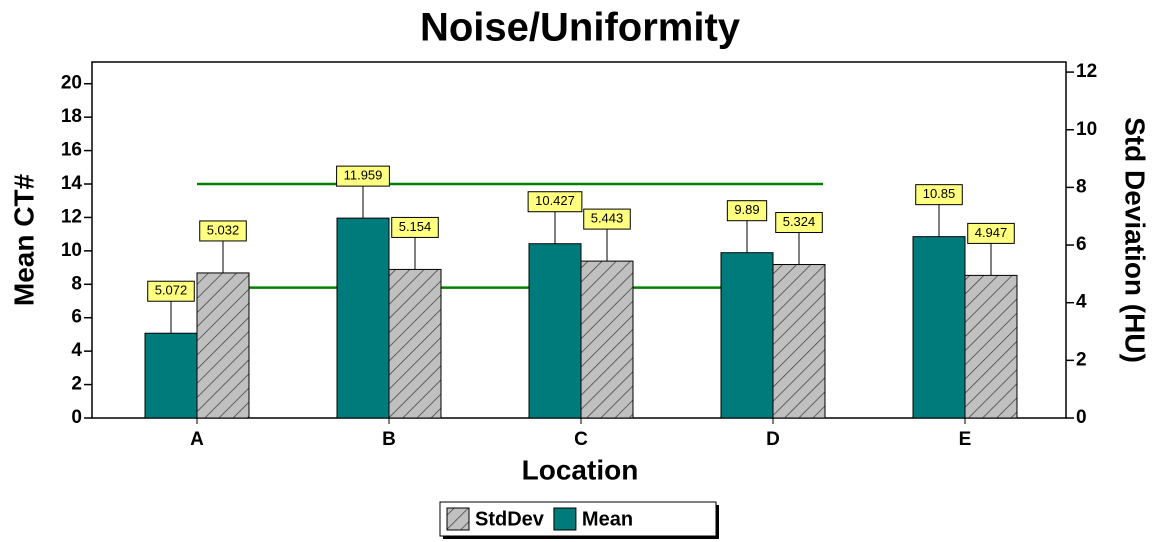 The width and height of the screenshot is (1158, 542). I want to click on y2-tick-label: 2, so click(1081, 359).